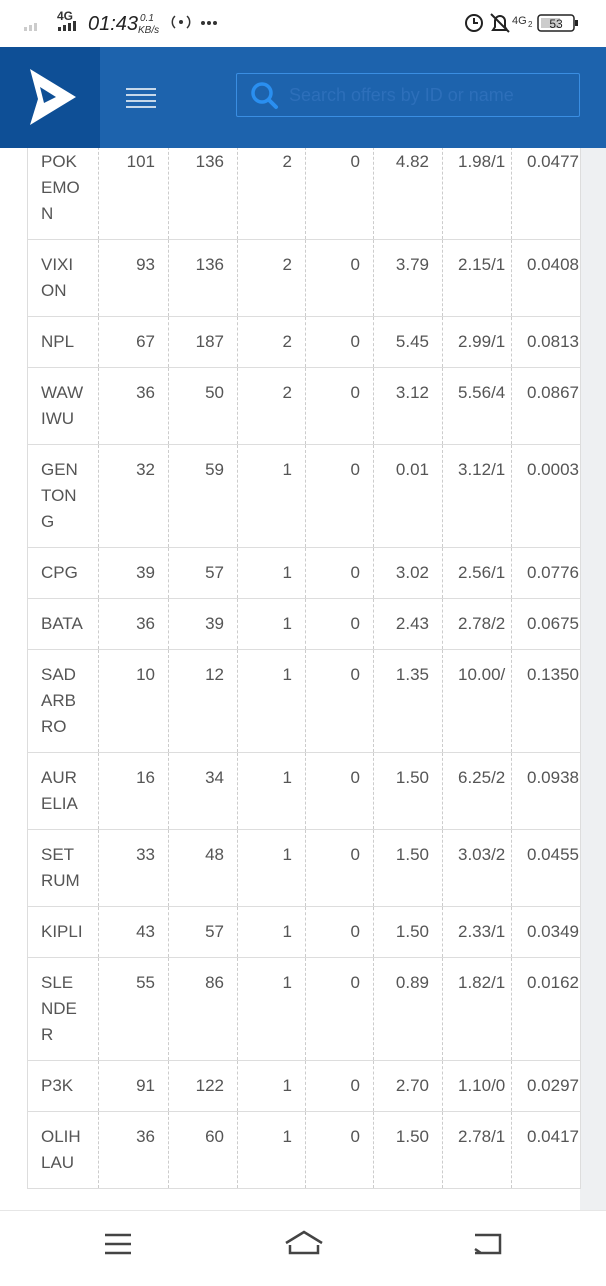 The height and width of the screenshot is (1286, 606). Describe the element at coordinates (546, 1086) in the screenshot. I see `value-cell: 0.0297` at that location.